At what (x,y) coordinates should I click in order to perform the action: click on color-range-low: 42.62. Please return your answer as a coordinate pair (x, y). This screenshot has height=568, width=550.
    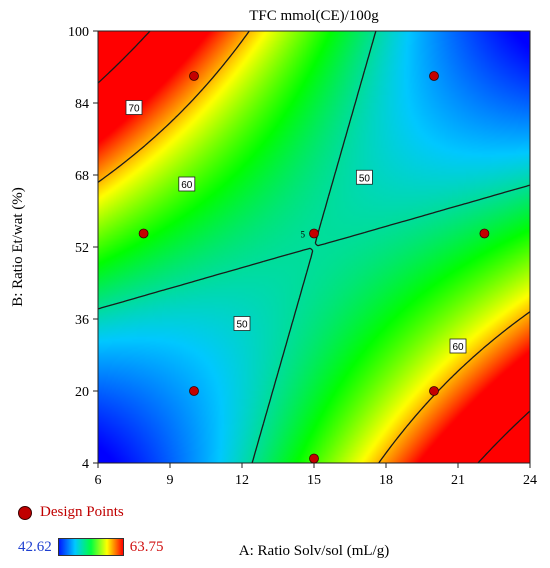
    Looking at the image, I should click on (35, 546).